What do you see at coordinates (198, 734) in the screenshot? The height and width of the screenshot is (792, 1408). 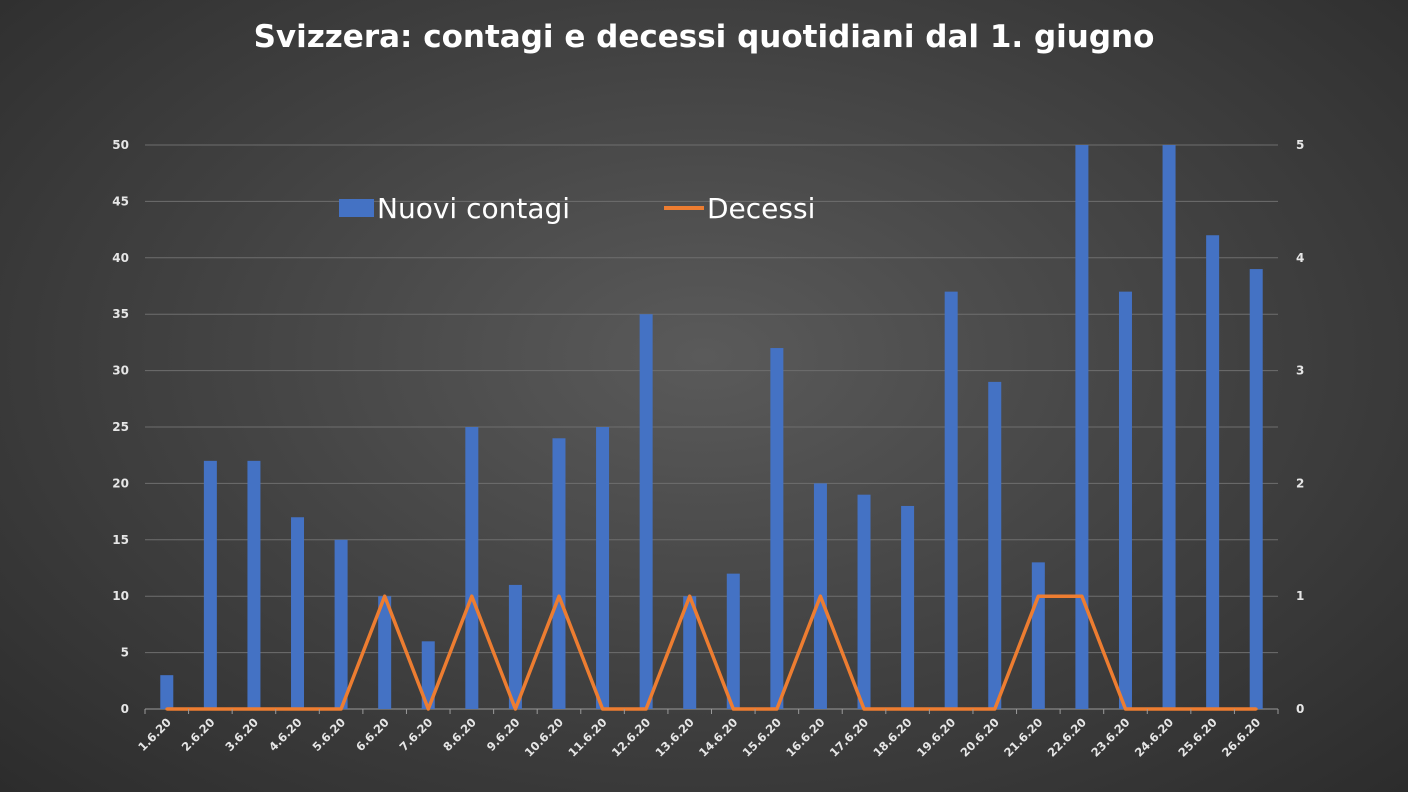 I see `x-tick-label: 2.6.20` at bounding box center [198, 734].